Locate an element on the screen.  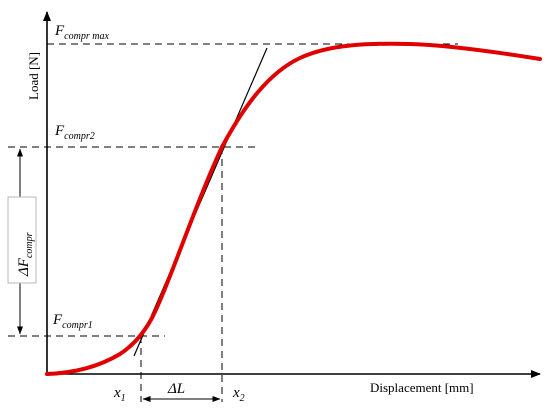
f-max-label: Fcompr max is located at coordinates (81, 32).